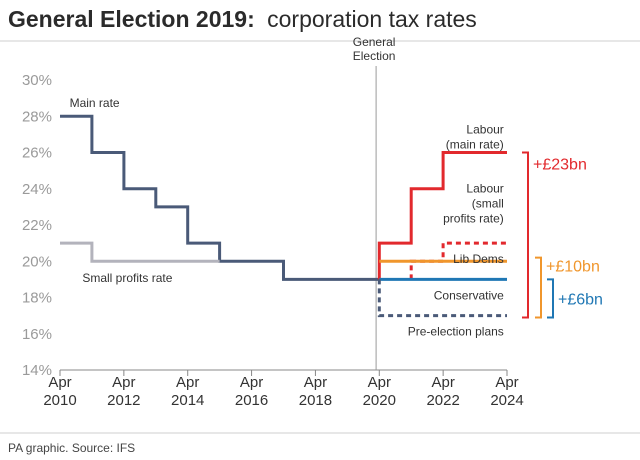  I want to click on x-tick-label: Apr 2012, so click(123, 391).